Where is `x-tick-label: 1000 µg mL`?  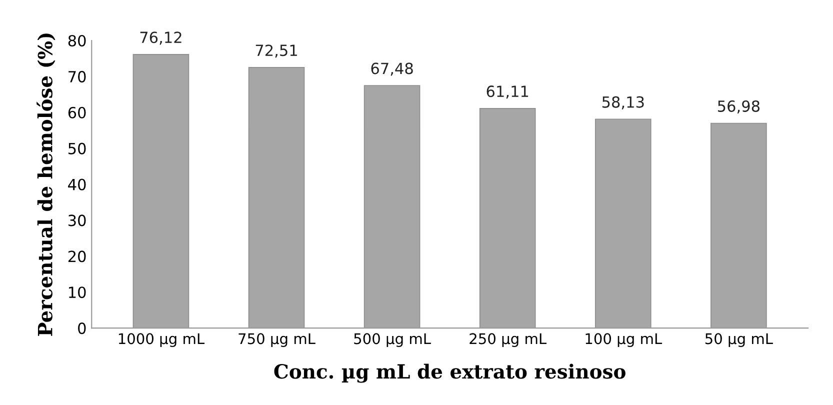 x-tick-label: 1000 µg mL is located at coordinates (161, 340).